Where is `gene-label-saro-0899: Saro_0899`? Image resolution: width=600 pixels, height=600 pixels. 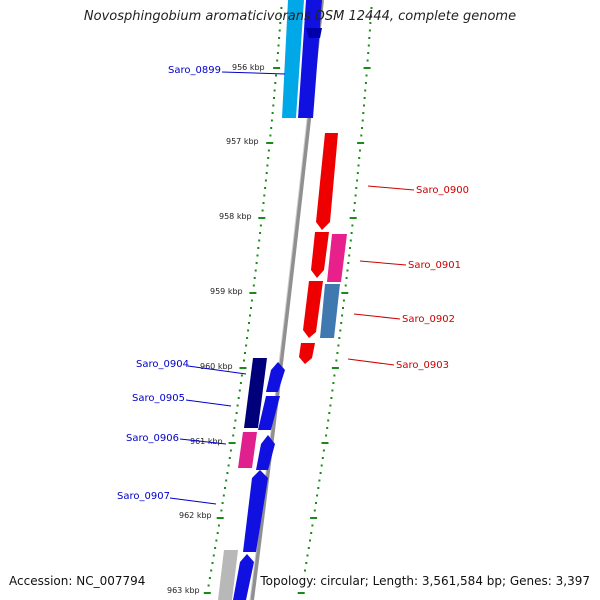 gene-label-saro-0899: Saro_0899 is located at coordinates (194, 70).